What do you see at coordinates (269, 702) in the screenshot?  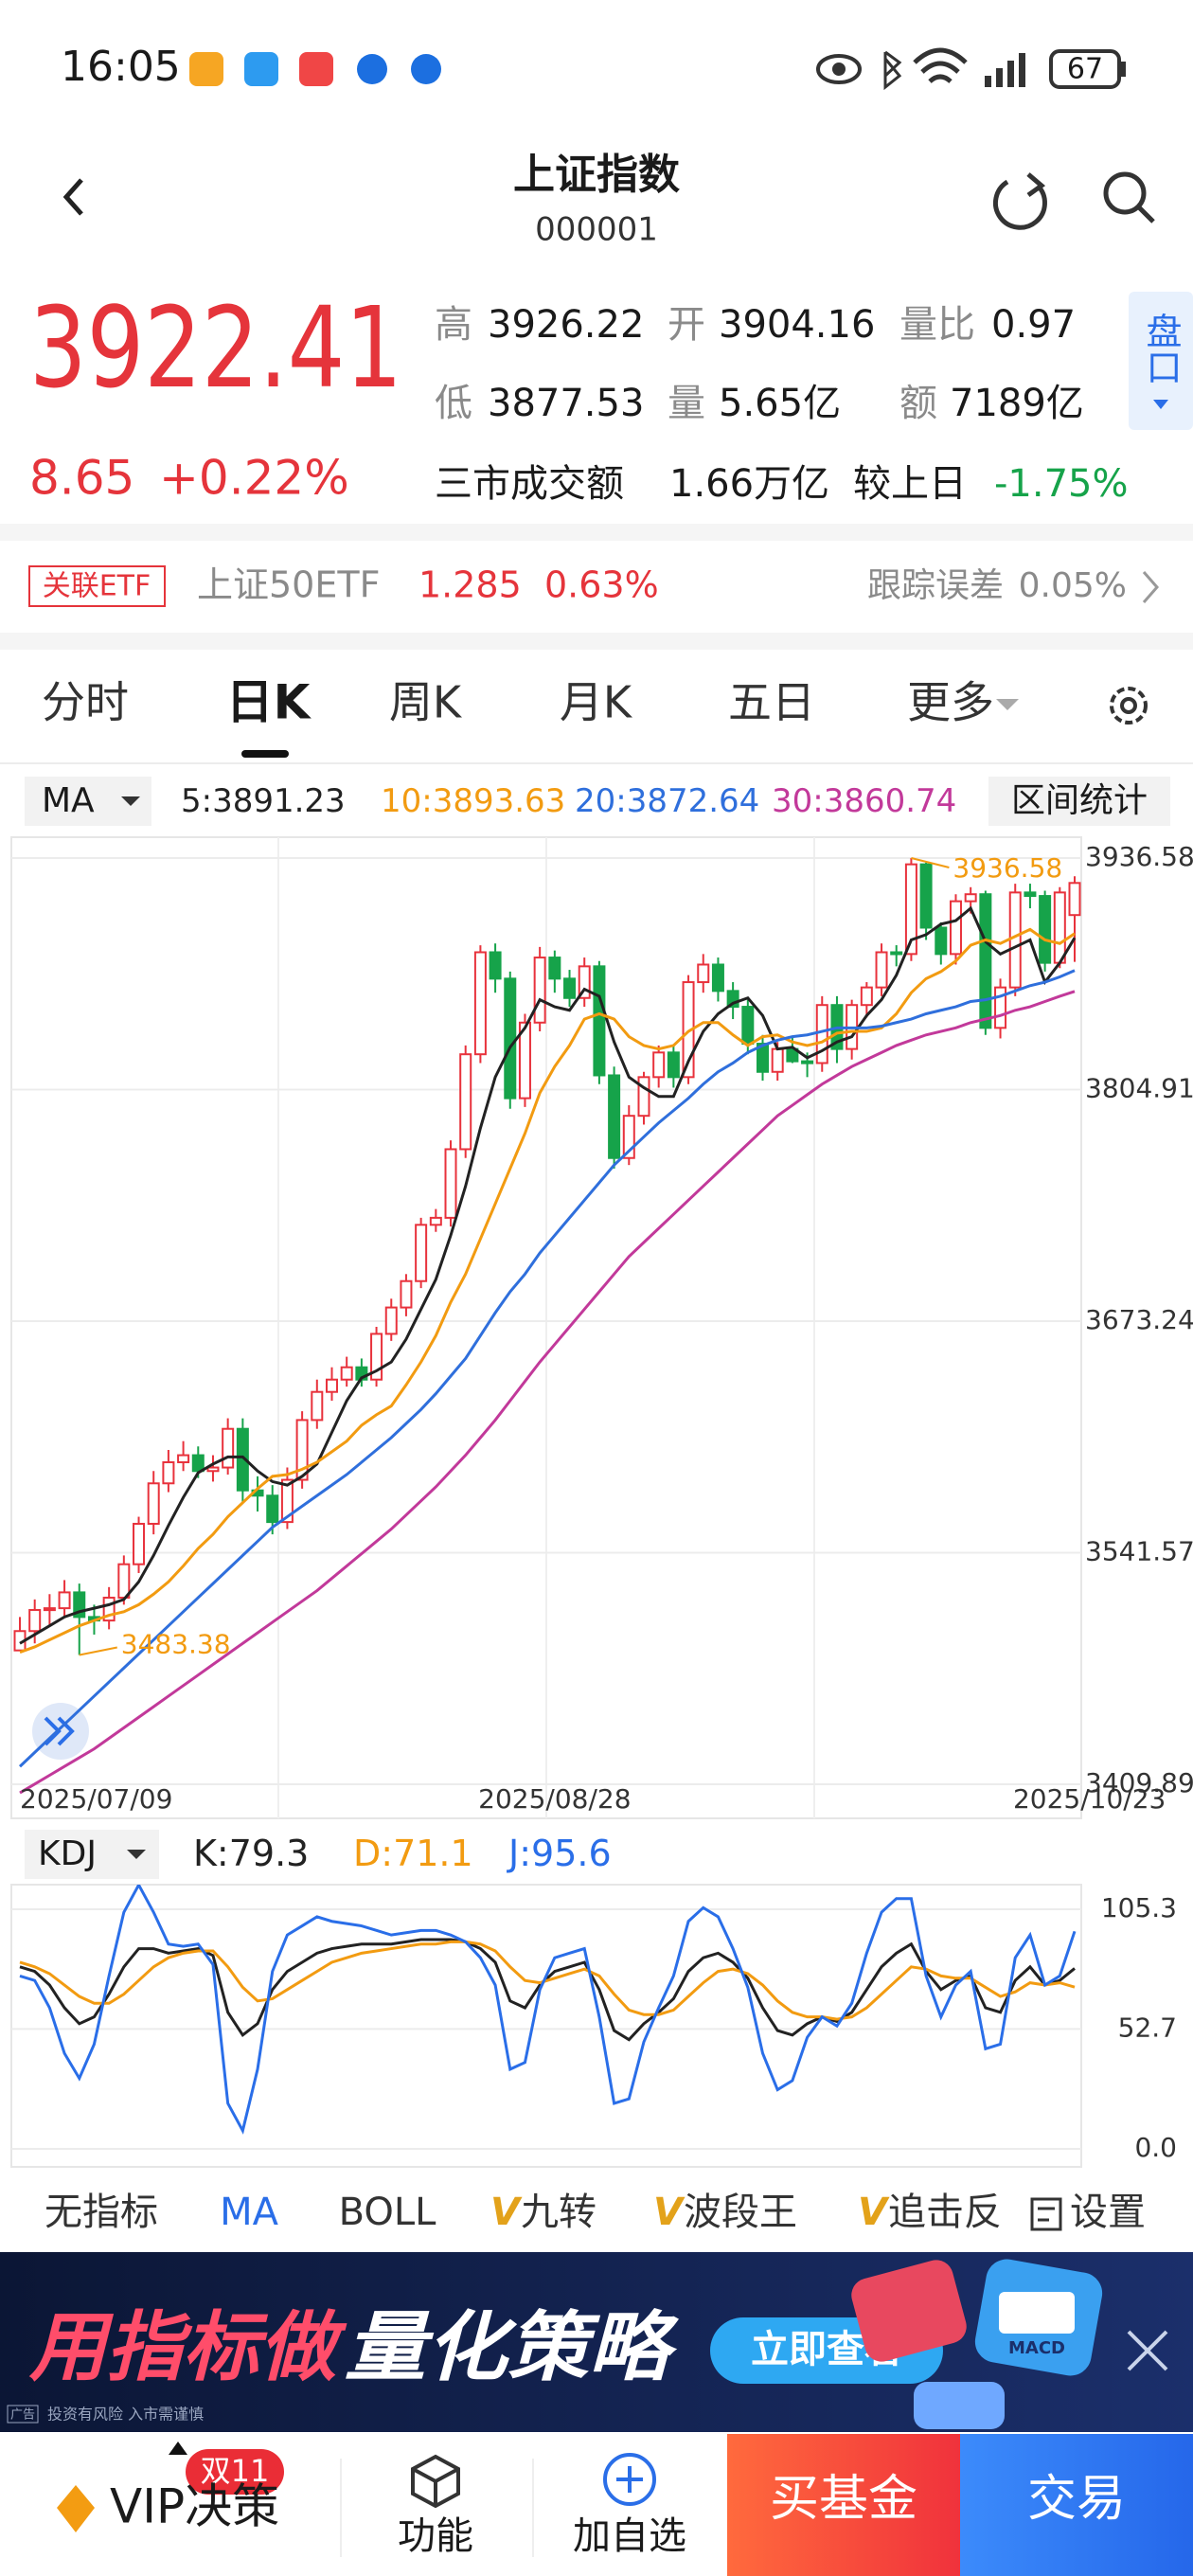 I see `tab-active: 日K` at bounding box center [269, 702].